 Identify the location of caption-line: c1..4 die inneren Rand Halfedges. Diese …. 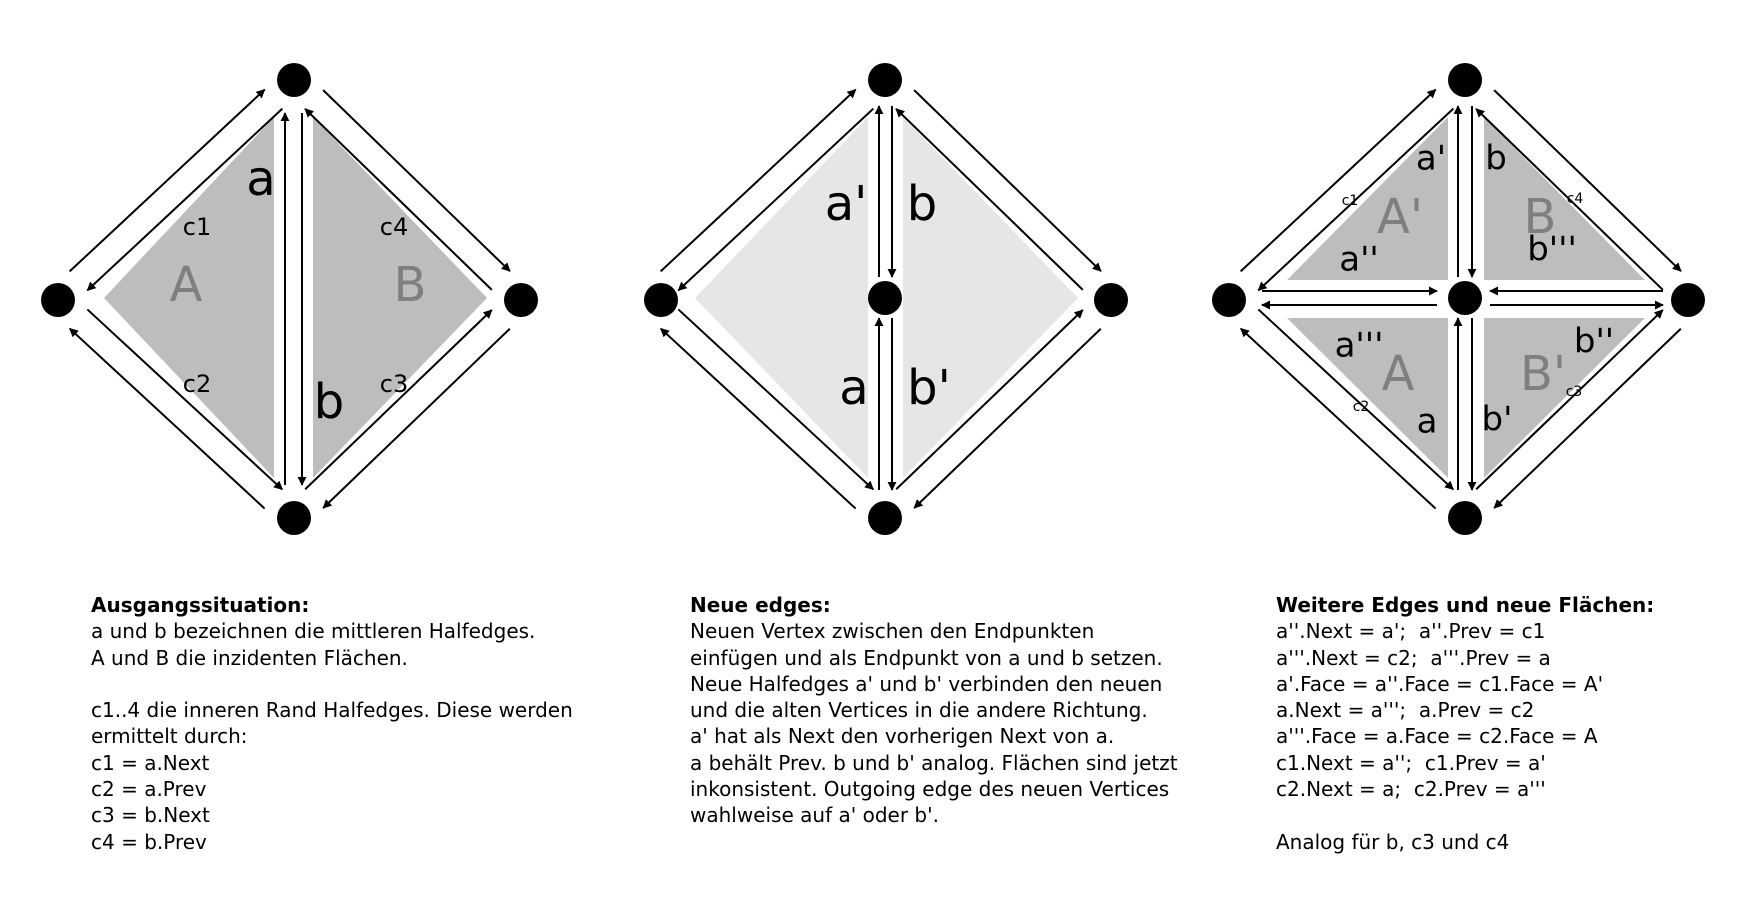
(332, 710).